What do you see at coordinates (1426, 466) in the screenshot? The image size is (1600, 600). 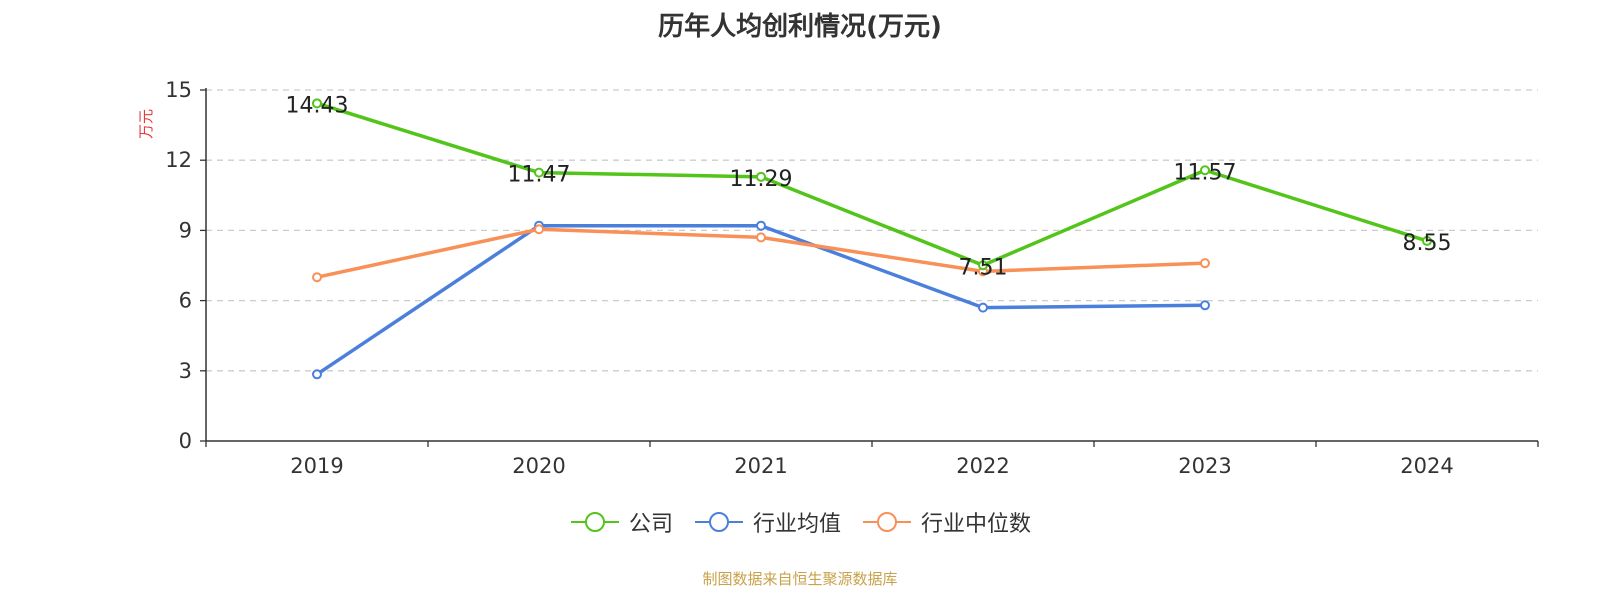 I see `x-tick-label: 2024` at bounding box center [1426, 466].